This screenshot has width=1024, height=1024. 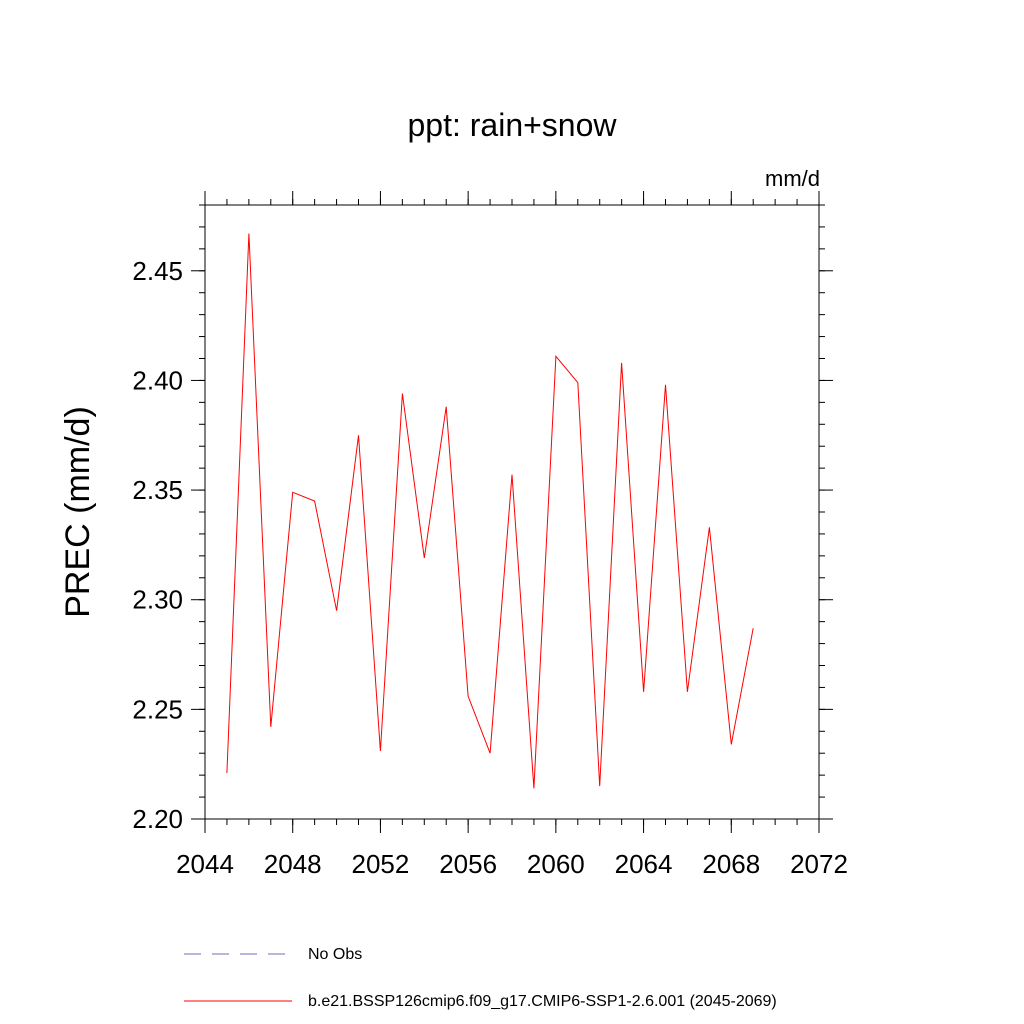 I want to click on y-tick-label: 2.40, so click(x=157, y=380).